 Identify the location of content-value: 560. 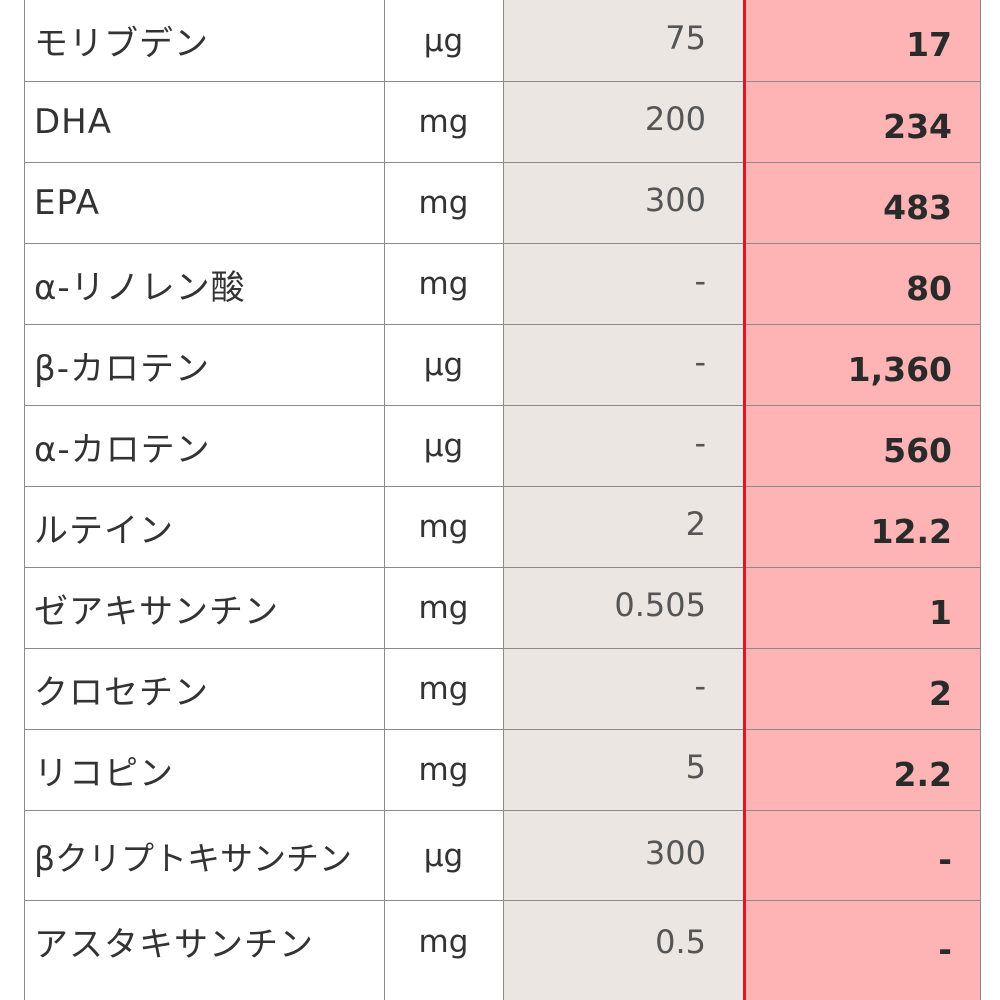
(917, 450).